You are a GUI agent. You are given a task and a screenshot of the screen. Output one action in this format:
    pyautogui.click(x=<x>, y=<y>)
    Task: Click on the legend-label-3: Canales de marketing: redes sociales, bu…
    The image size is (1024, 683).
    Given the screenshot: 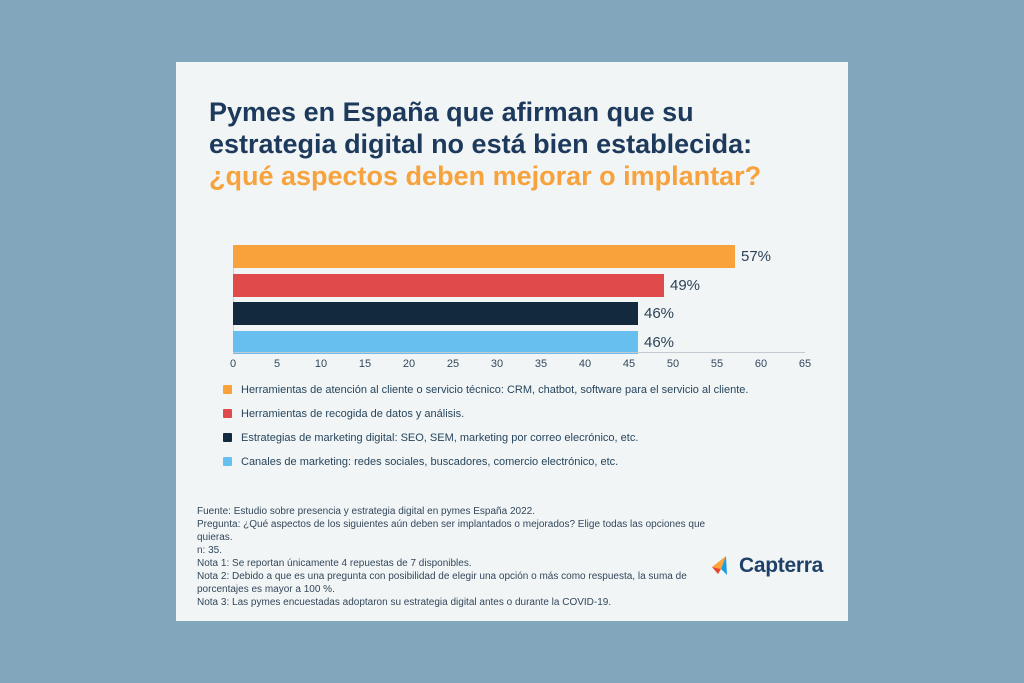 What is the action you would take?
    pyautogui.click(x=430, y=461)
    